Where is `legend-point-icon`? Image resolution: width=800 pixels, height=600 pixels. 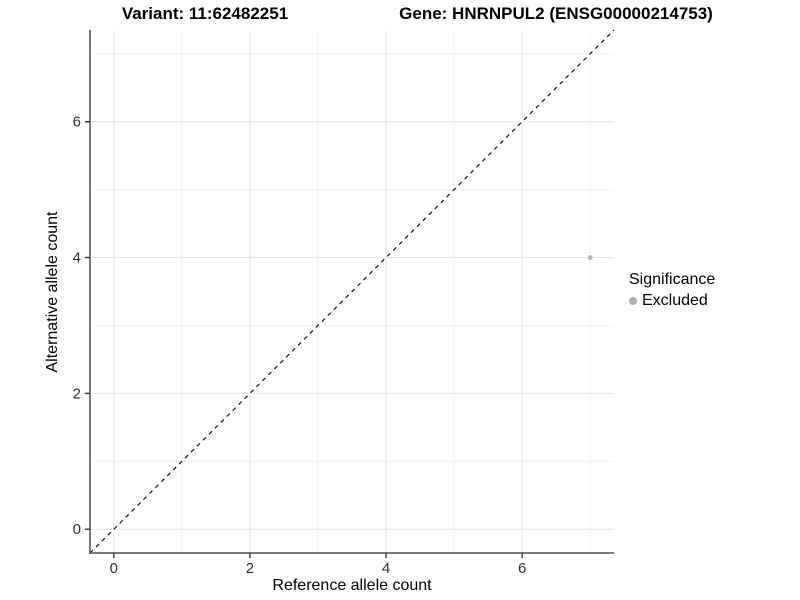
legend-point-icon is located at coordinates (633, 300).